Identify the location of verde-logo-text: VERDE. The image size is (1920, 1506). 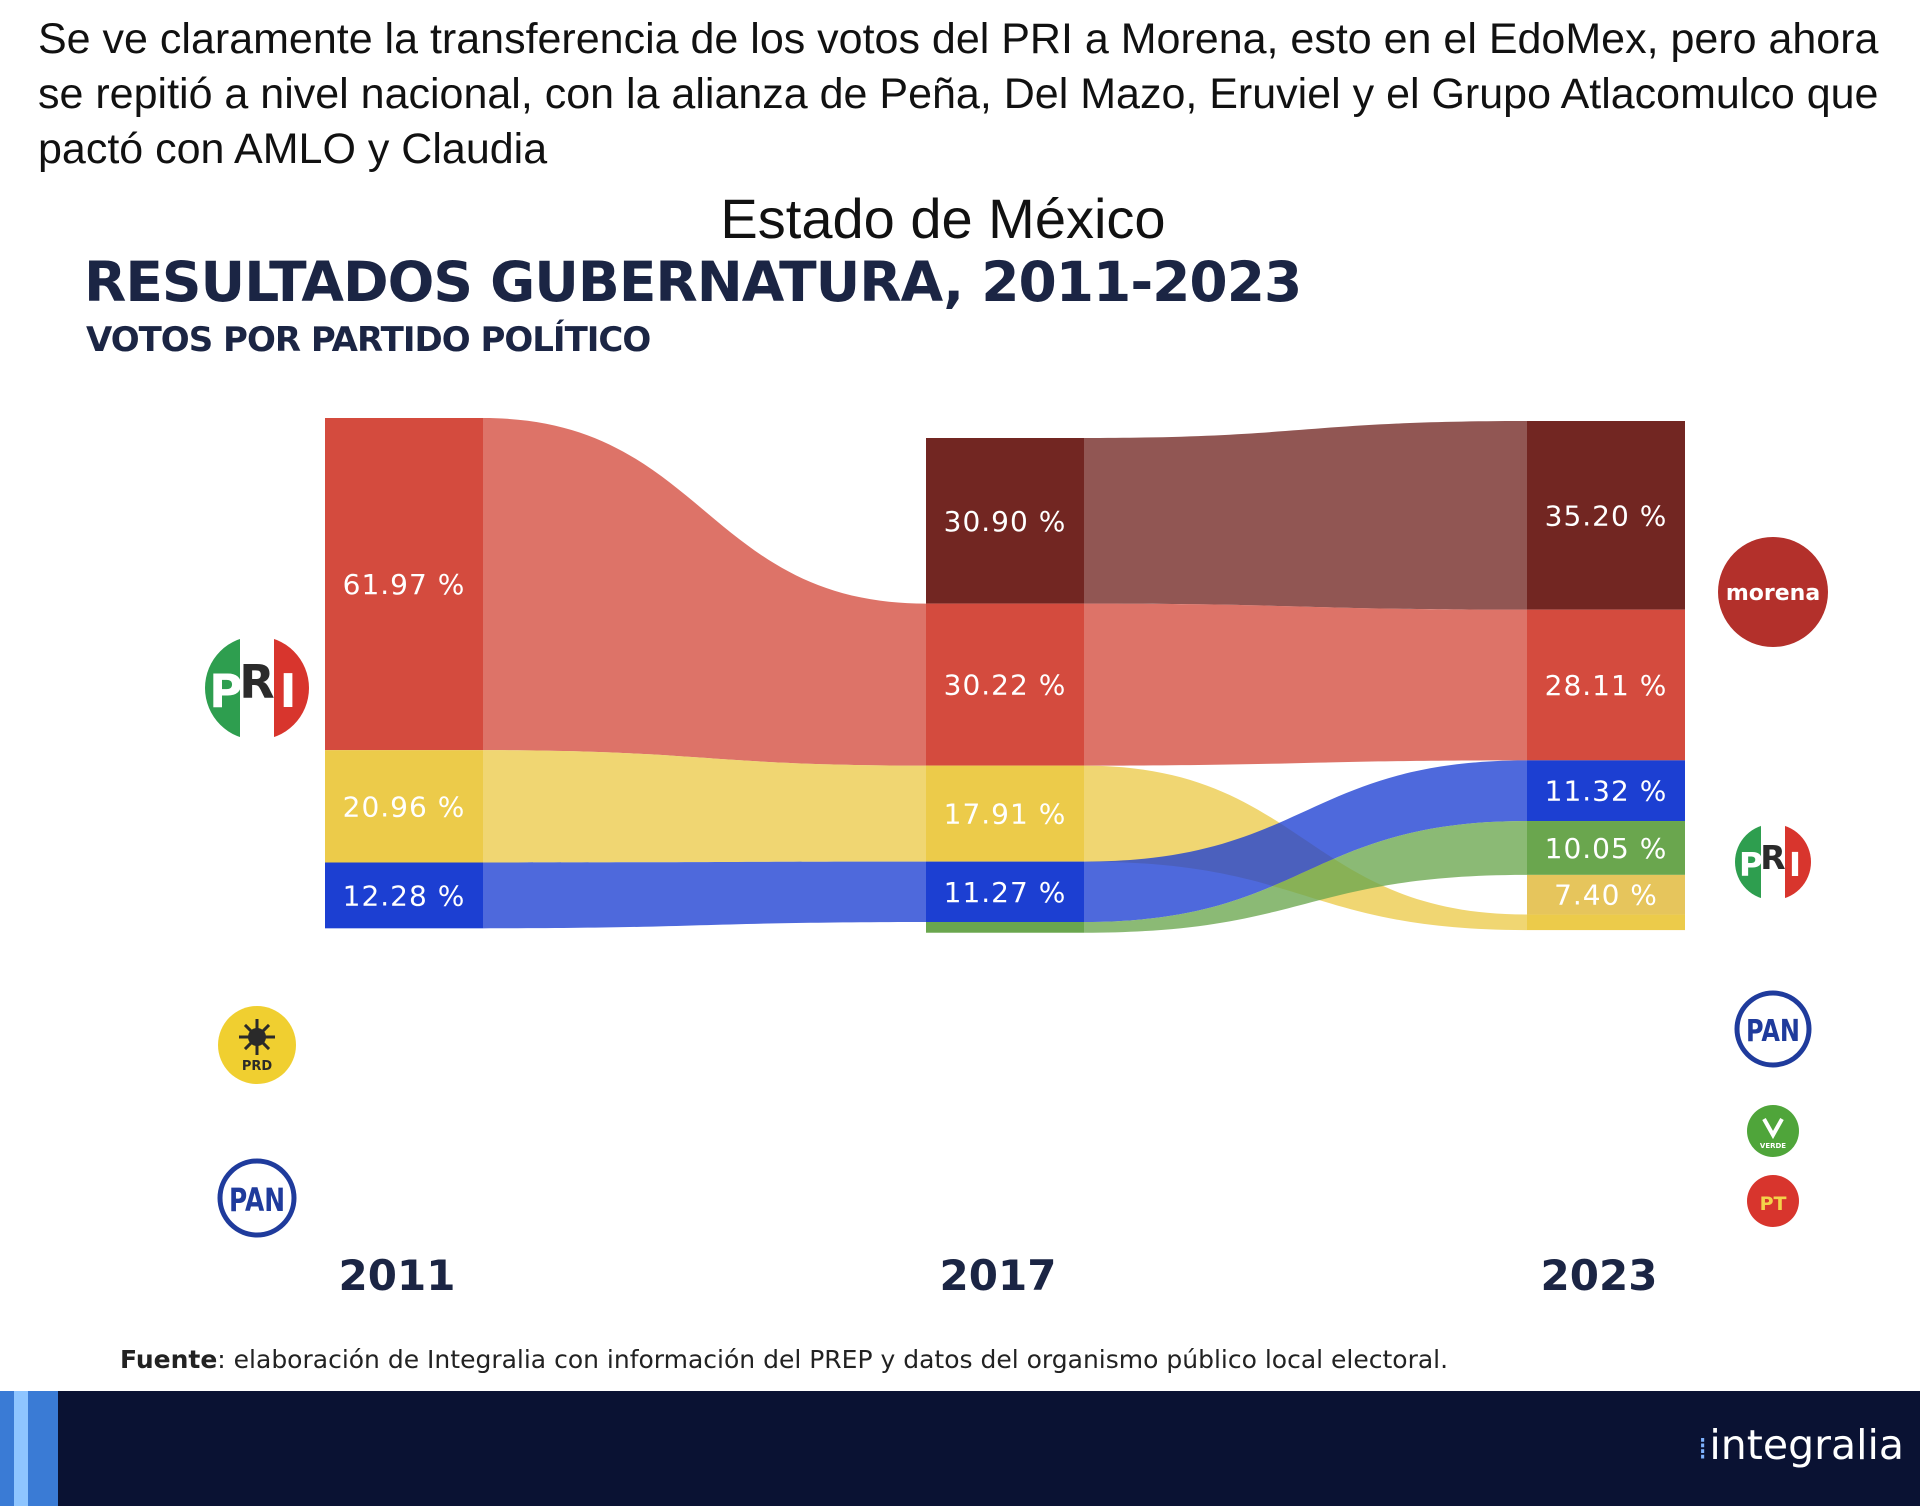
(1773, 1146).